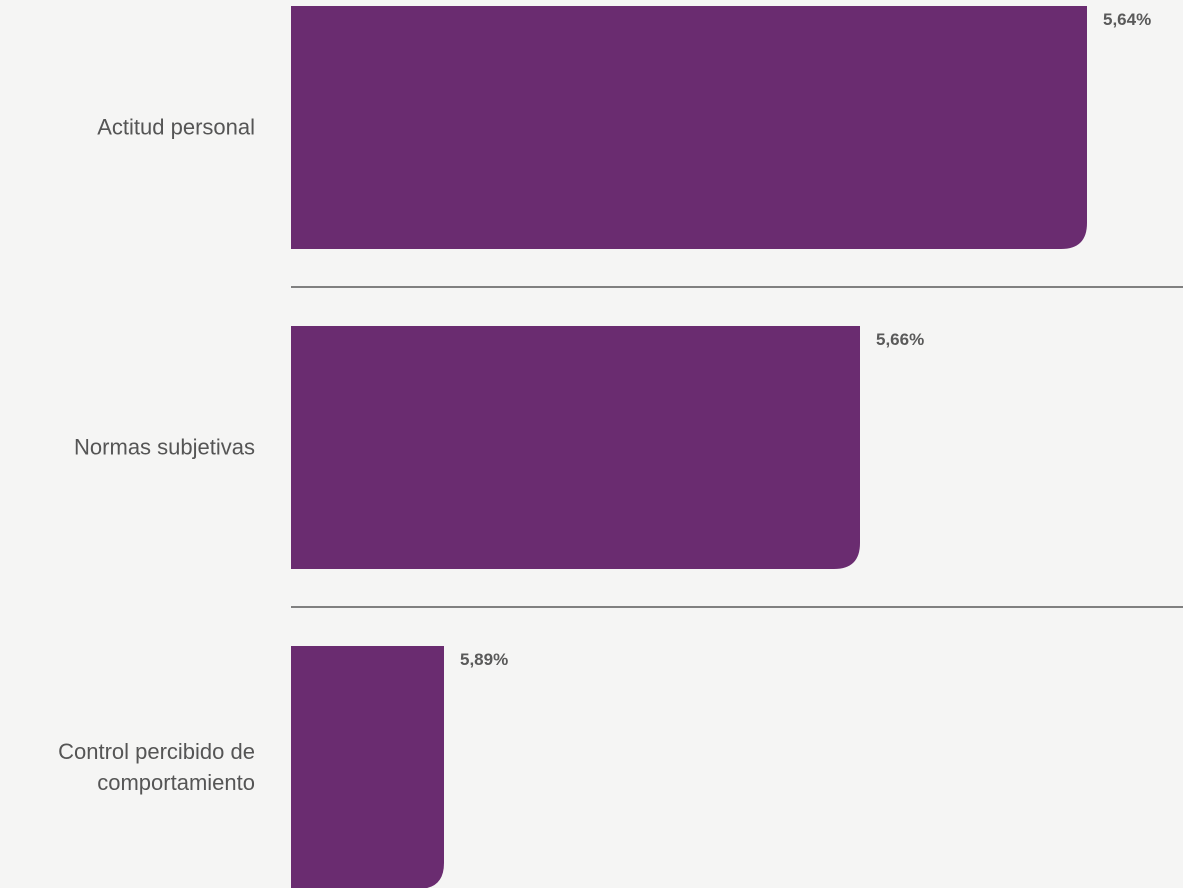 This screenshot has height=888, width=1183. What do you see at coordinates (156, 767) in the screenshot?
I see `category-label: Control percibido de comportamiento` at bounding box center [156, 767].